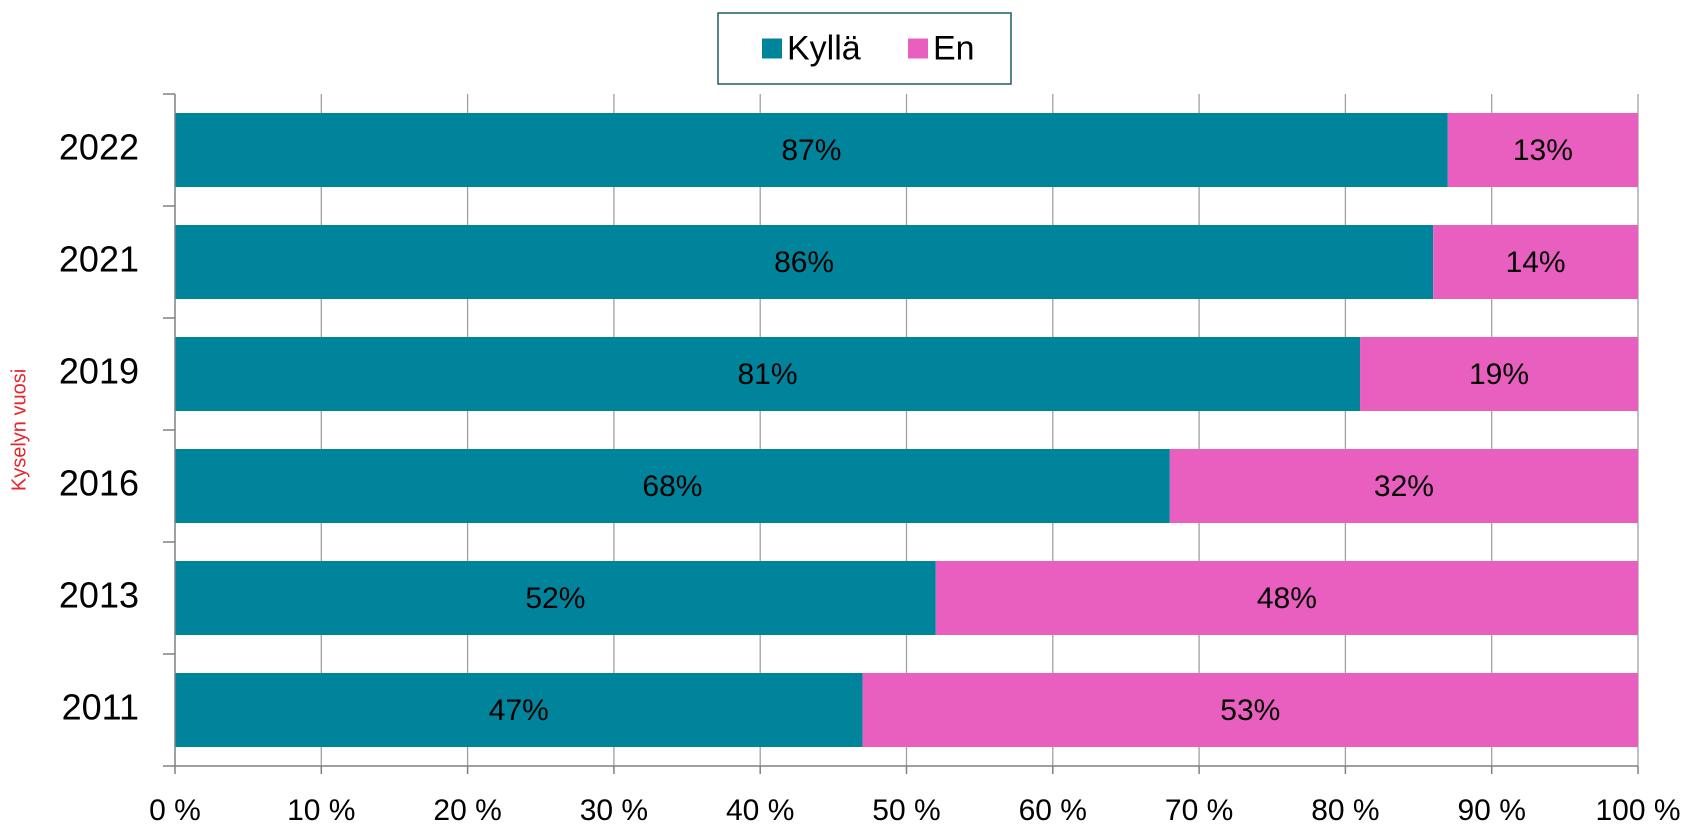 Image resolution: width=1697 pixels, height=828 pixels. What do you see at coordinates (760, 810) in the screenshot?
I see `x-tick-label: 40 %` at bounding box center [760, 810].